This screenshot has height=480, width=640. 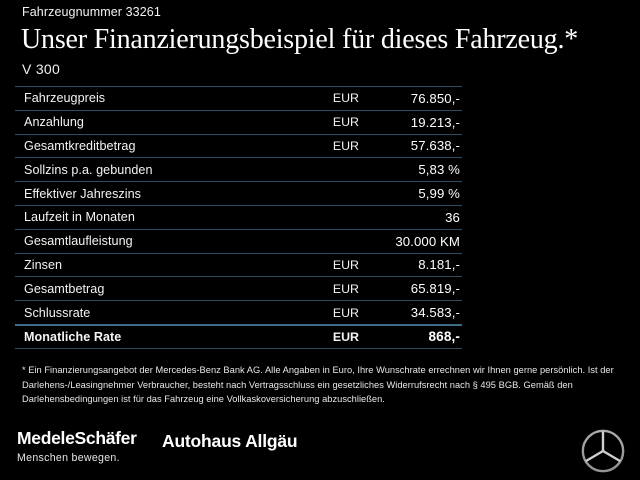 I want to click on table-row: Gesamtbetrag EUR 65.819,-, so click(x=238, y=288).